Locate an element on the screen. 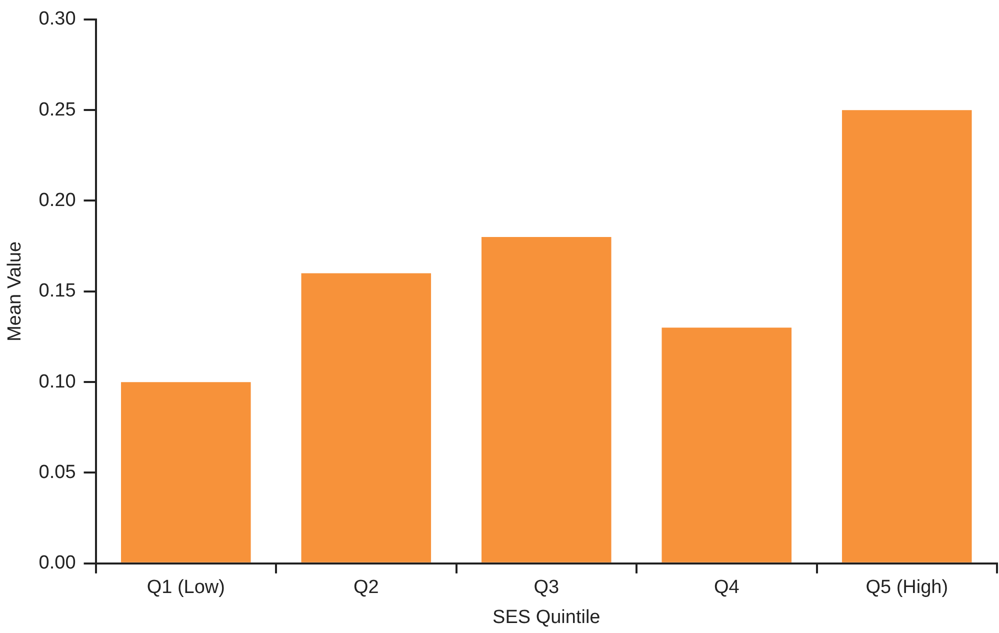  y-tick-label: 0.30 is located at coordinates (57, 19).